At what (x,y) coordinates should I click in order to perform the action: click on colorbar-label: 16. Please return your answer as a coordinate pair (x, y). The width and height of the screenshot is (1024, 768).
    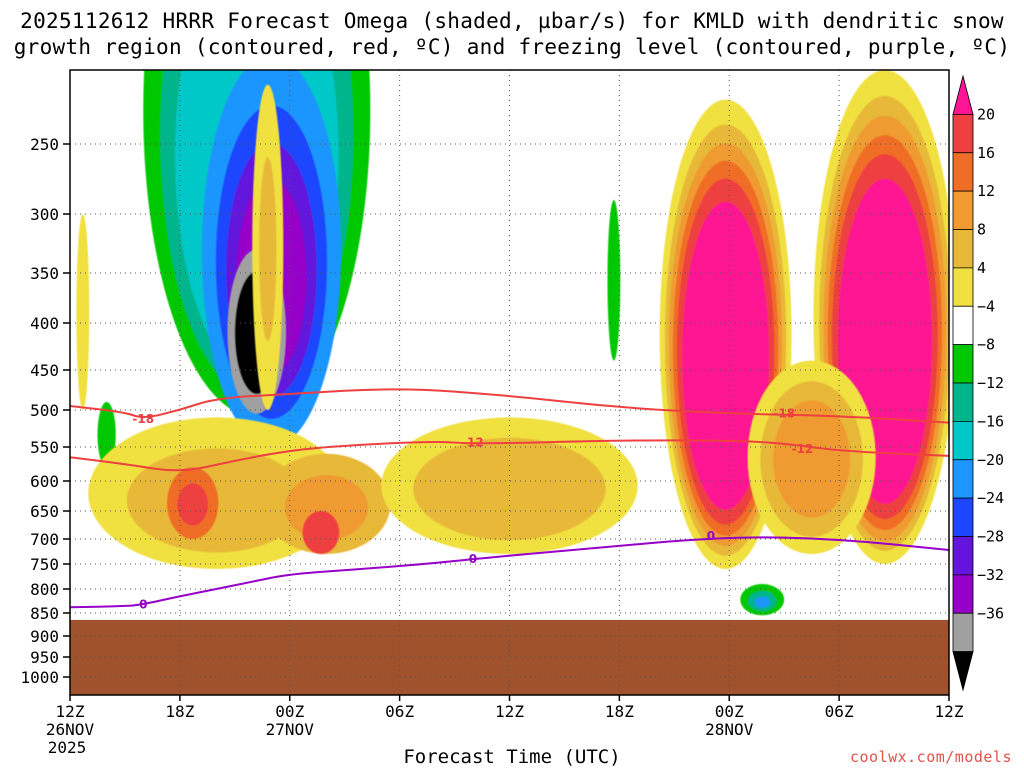
    Looking at the image, I should click on (986, 153).